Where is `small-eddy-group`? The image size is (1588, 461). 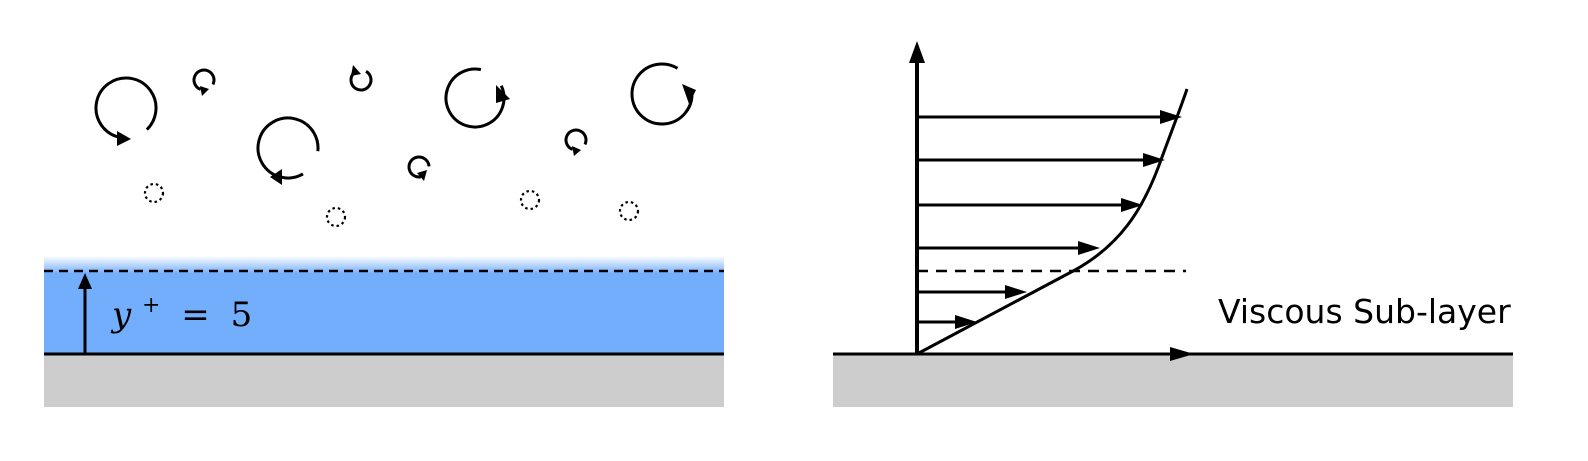
small-eddy-group is located at coordinates (391, 205).